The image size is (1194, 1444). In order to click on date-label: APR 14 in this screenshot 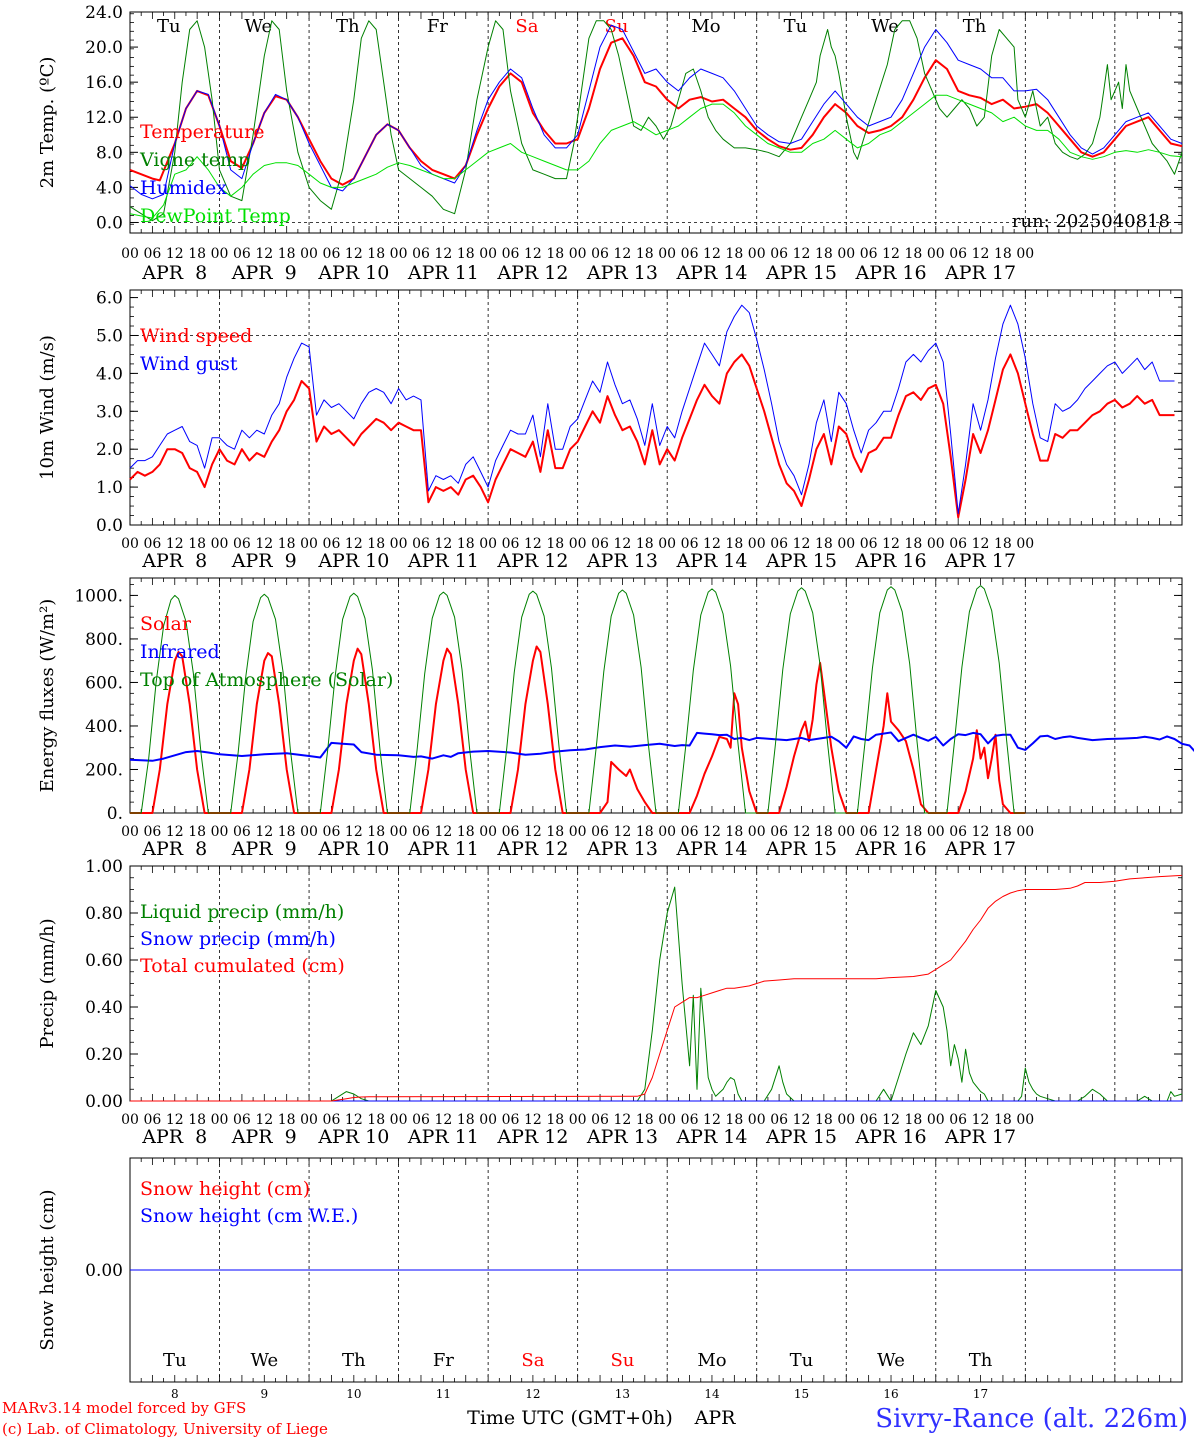, I will do `click(711, 273)`.